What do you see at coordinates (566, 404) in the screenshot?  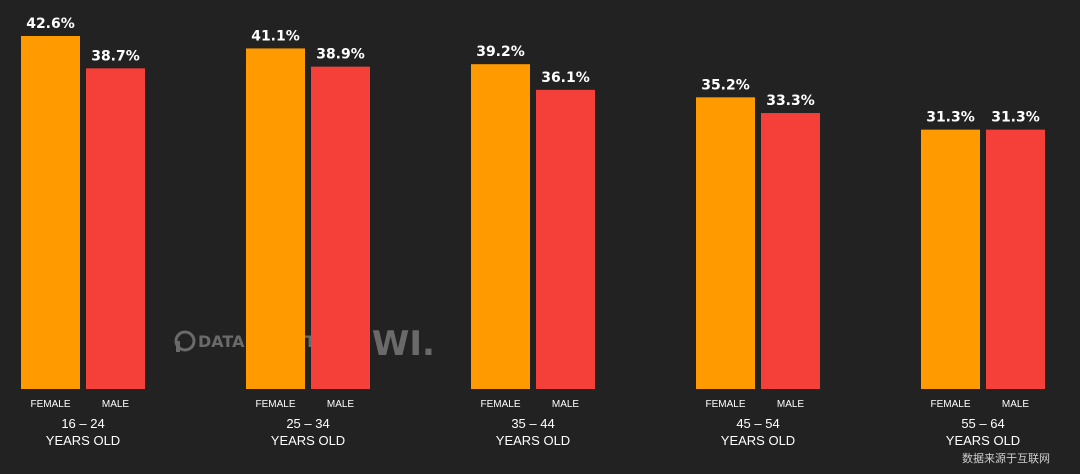 I see `series-label-male-2: MALE` at bounding box center [566, 404].